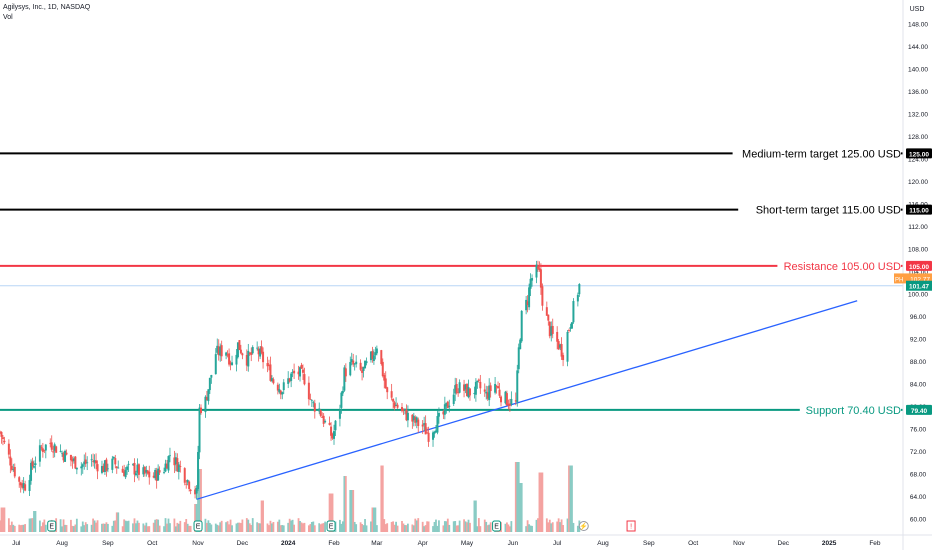 This screenshot has height=550, width=932. I want to click on dividend-marker-icon, so click(583, 526).